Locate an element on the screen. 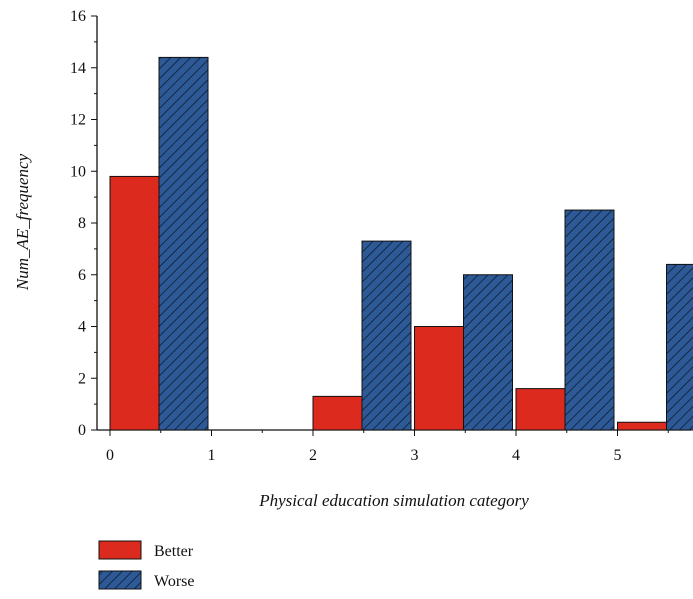 The height and width of the screenshot is (599, 693). y-tick-label: 16 is located at coordinates (78, 16).